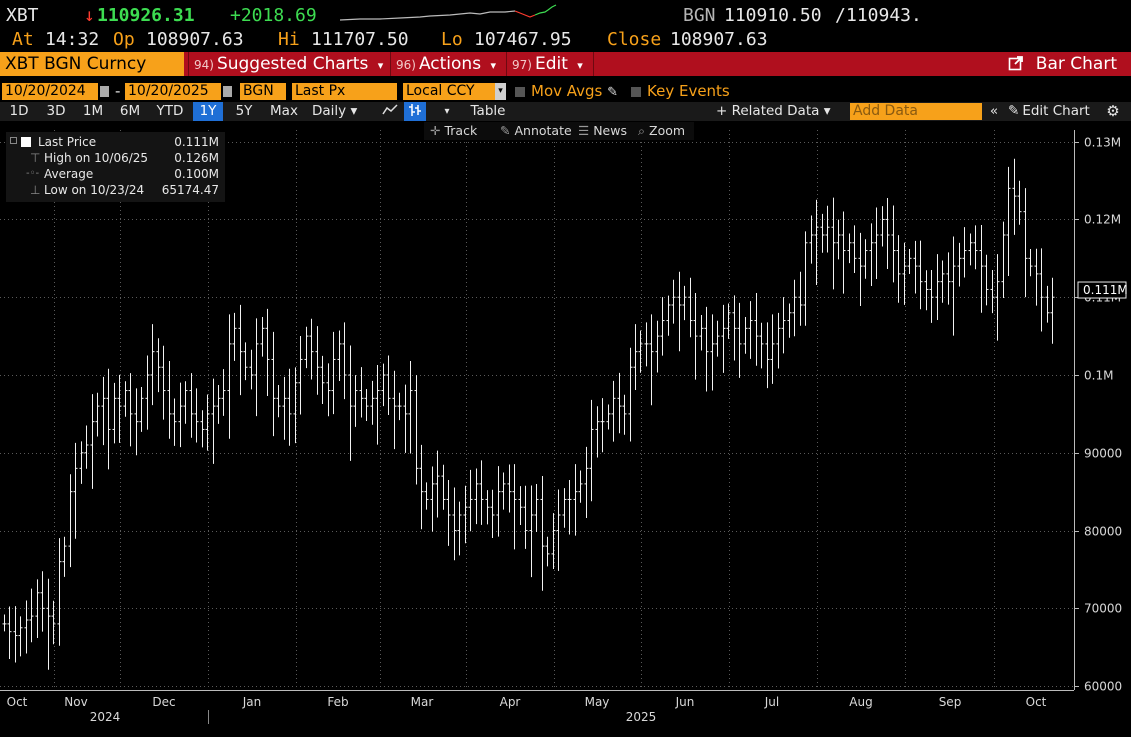 The image size is (1131, 737). I want to click on low-label: Lo, so click(452, 39).